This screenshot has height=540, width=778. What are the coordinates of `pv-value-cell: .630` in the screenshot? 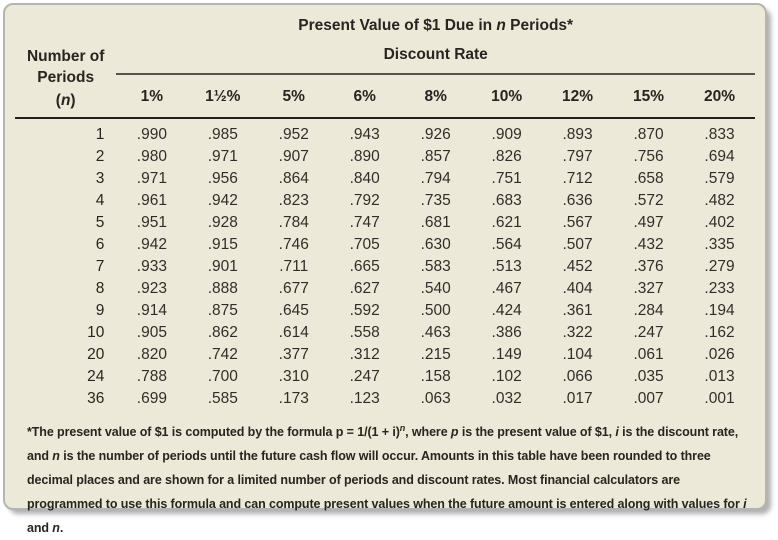 It's located at (435, 244).